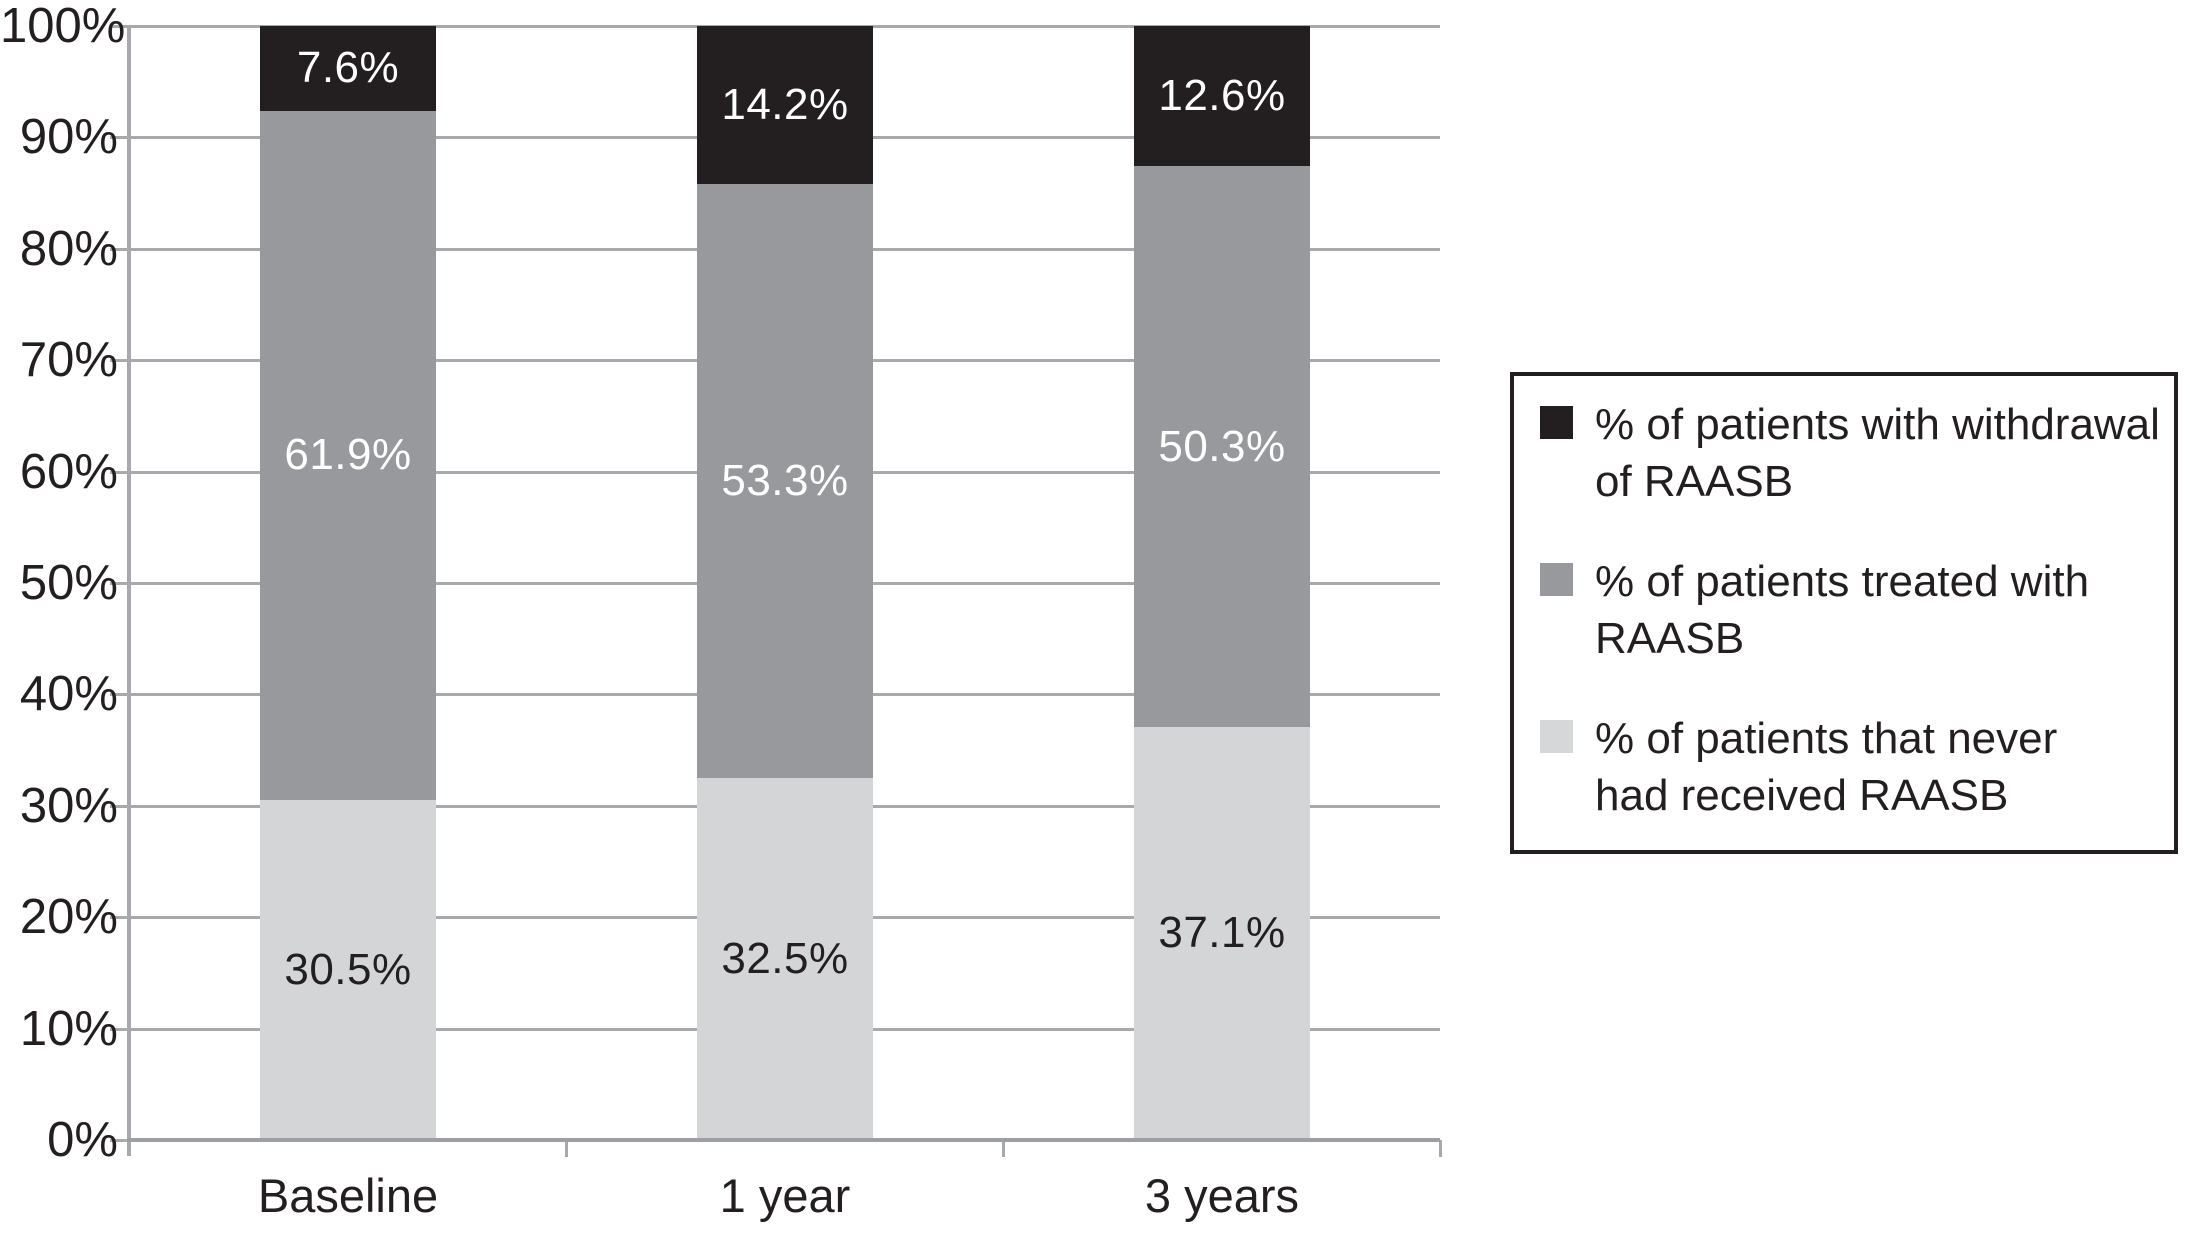  Describe the element at coordinates (1850, 453) in the screenshot. I see `legend-item-withdrawal: % of patients with withdrawal of RAASB` at that location.